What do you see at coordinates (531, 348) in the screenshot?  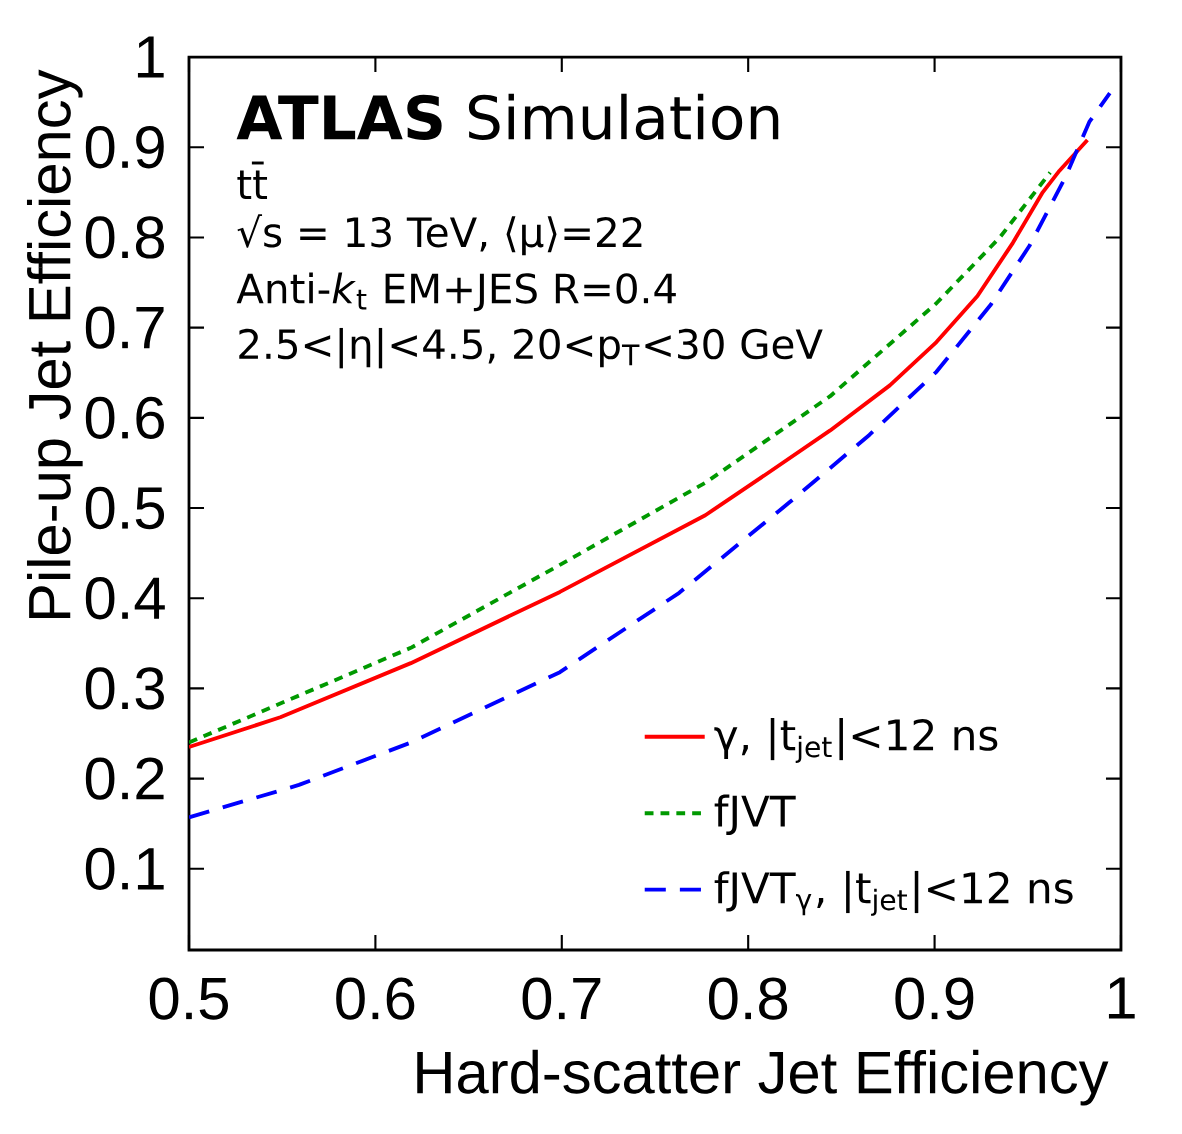 I see `annotation: 2.5<|η|<4.5, 20<p$_{T}$<30 GeV` at bounding box center [531, 348].